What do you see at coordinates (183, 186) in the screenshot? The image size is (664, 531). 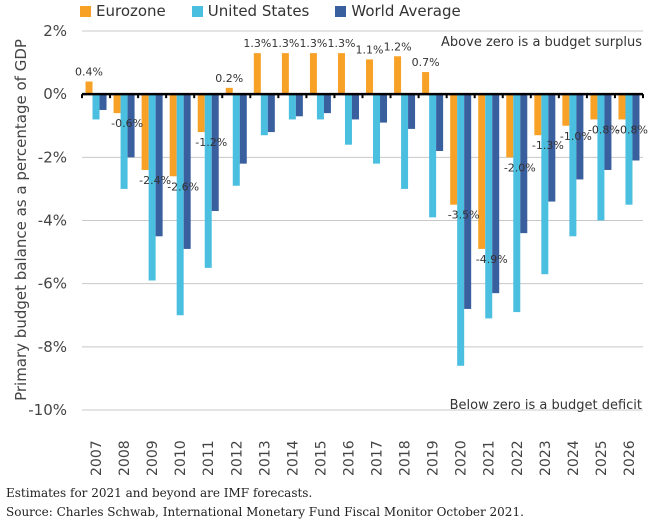 I see `eurozone-data-label: -2.6%` at bounding box center [183, 186].